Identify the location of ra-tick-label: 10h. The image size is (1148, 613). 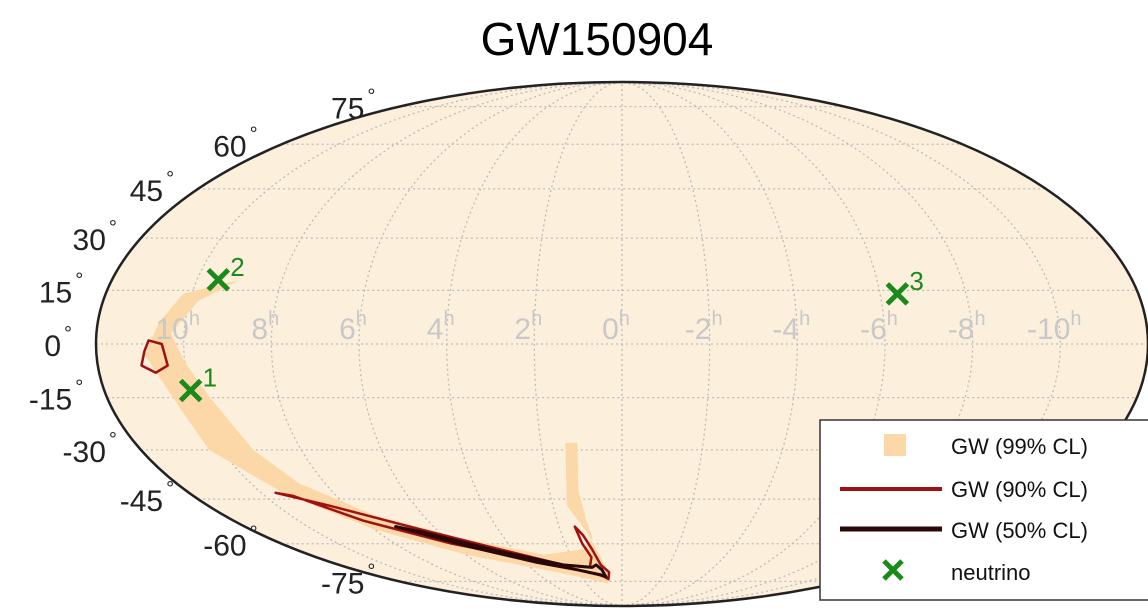
(177, 327).